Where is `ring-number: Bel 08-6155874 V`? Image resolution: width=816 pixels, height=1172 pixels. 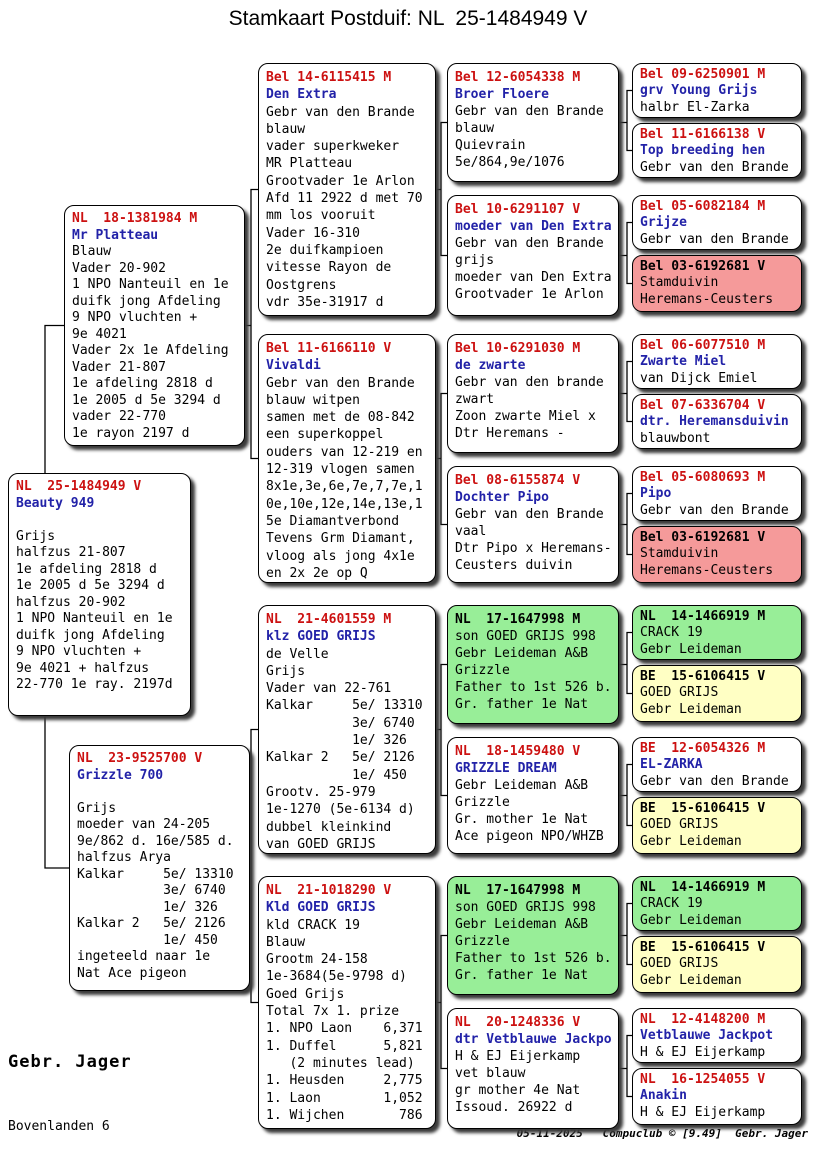 ring-number: Bel 08-6155874 V is located at coordinates (518, 480).